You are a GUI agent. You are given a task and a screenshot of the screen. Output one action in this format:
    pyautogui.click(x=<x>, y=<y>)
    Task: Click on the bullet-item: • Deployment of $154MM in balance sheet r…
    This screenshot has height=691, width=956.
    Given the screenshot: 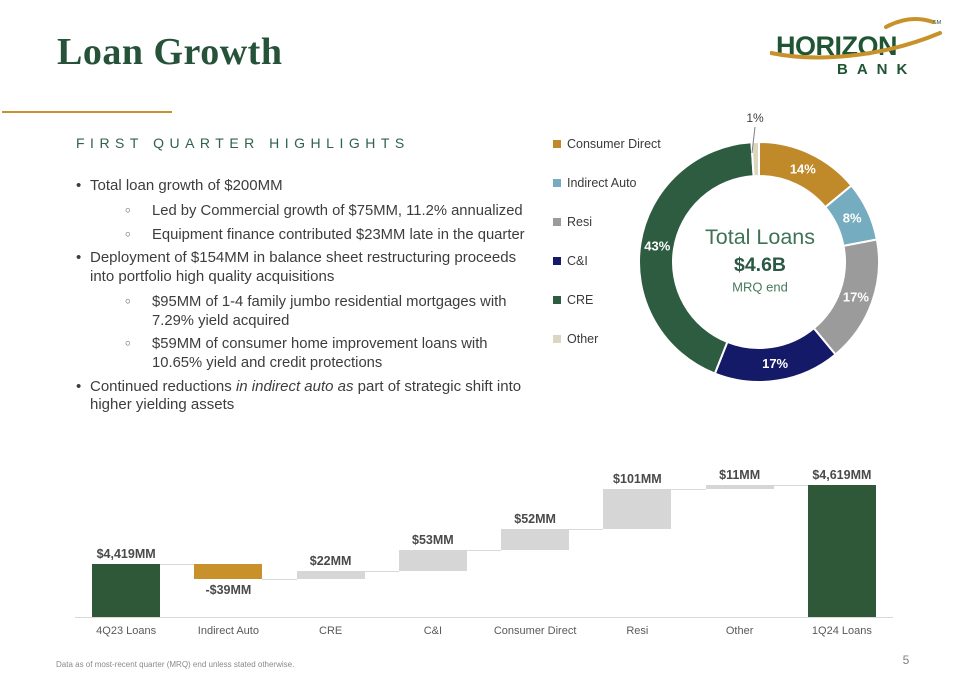 What is the action you would take?
    pyautogui.click(x=308, y=268)
    